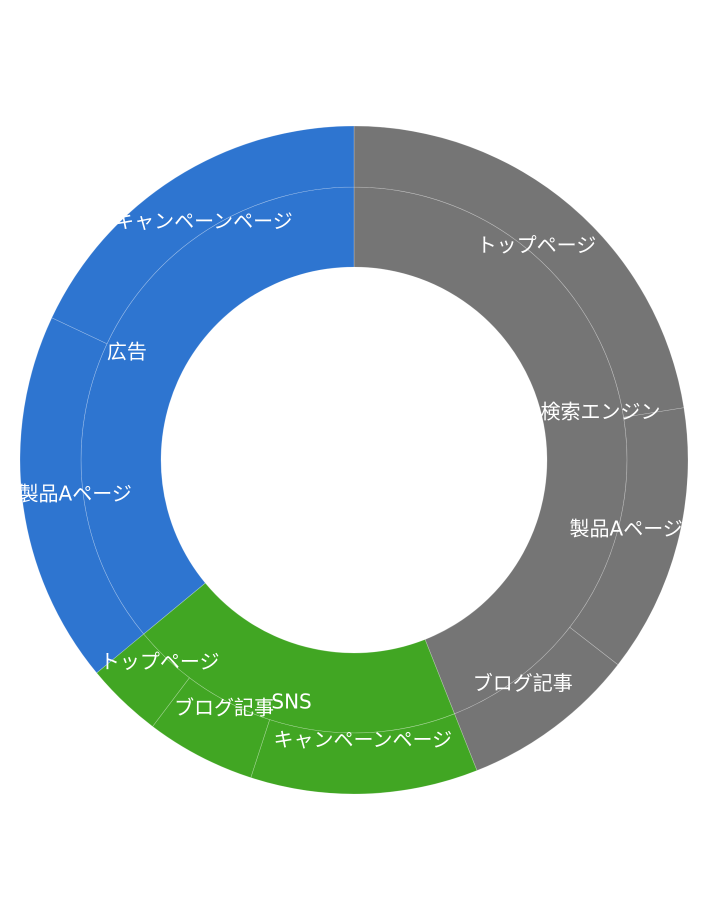 This screenshot has width=708, height=920. I want to click on outer-slice-label-3: キャンペーンページ, so click(363, 739).